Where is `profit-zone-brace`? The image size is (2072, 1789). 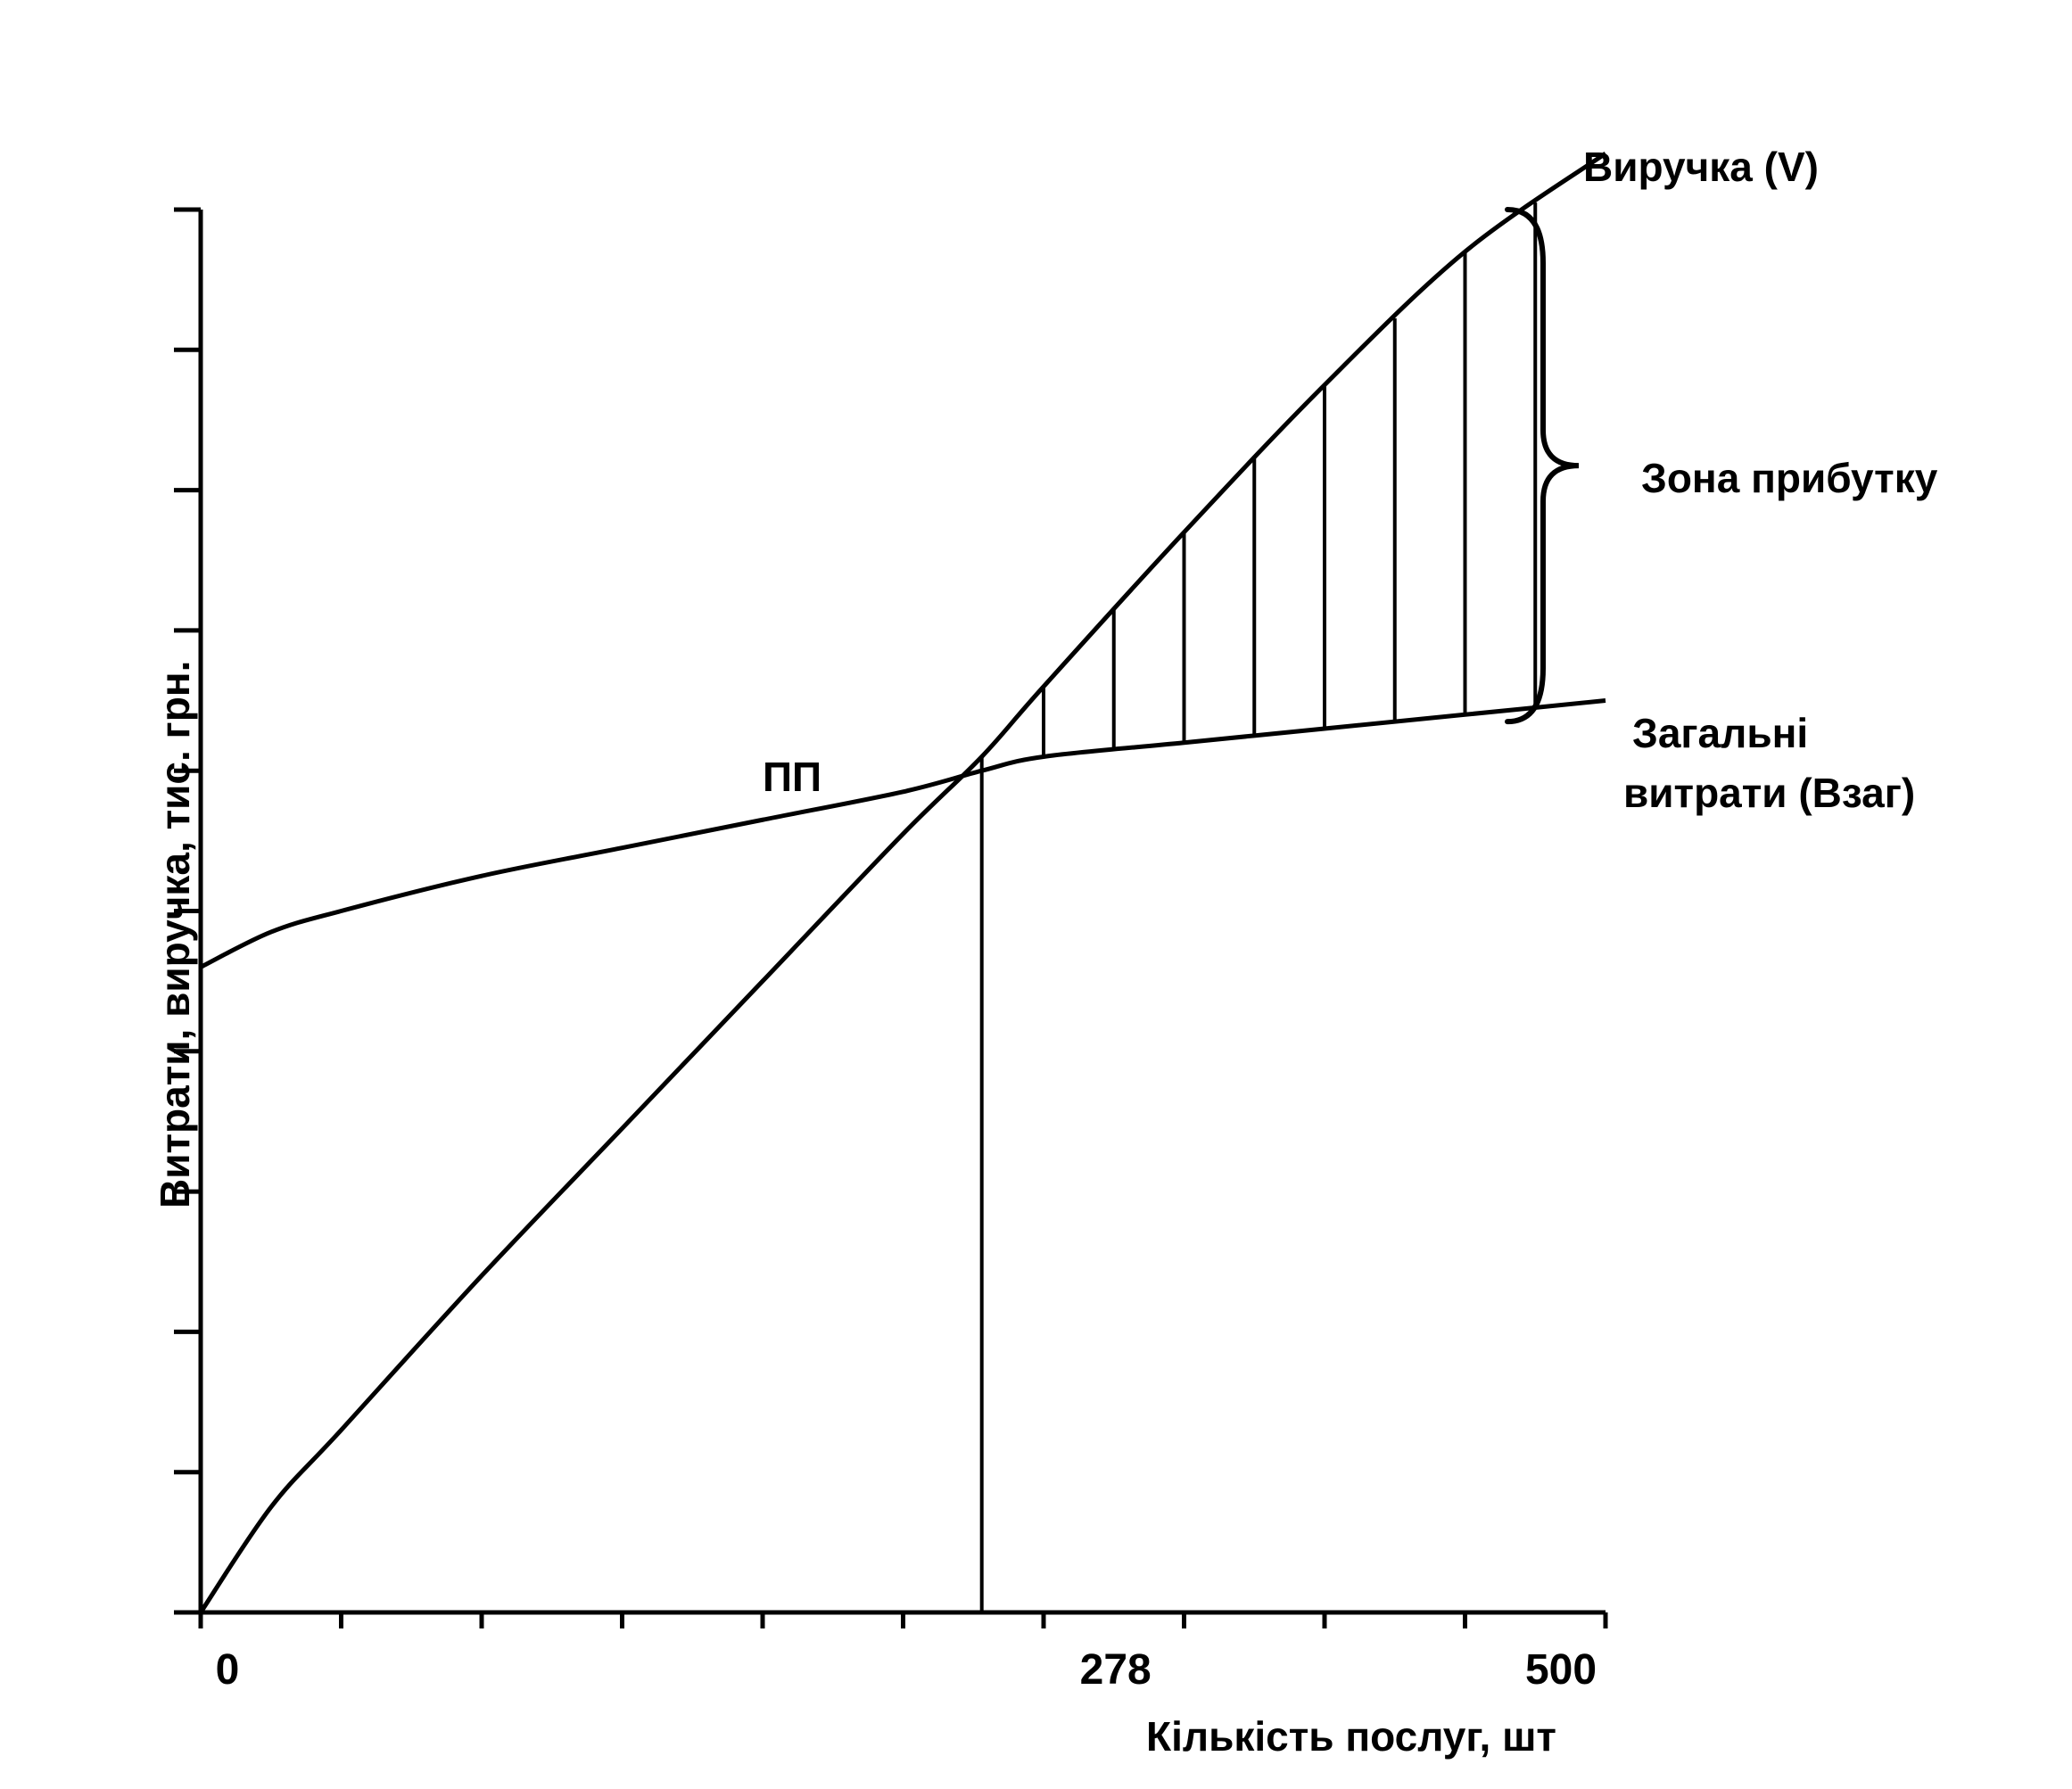
profit-zone-brace is located at coordinates (1542, 466).